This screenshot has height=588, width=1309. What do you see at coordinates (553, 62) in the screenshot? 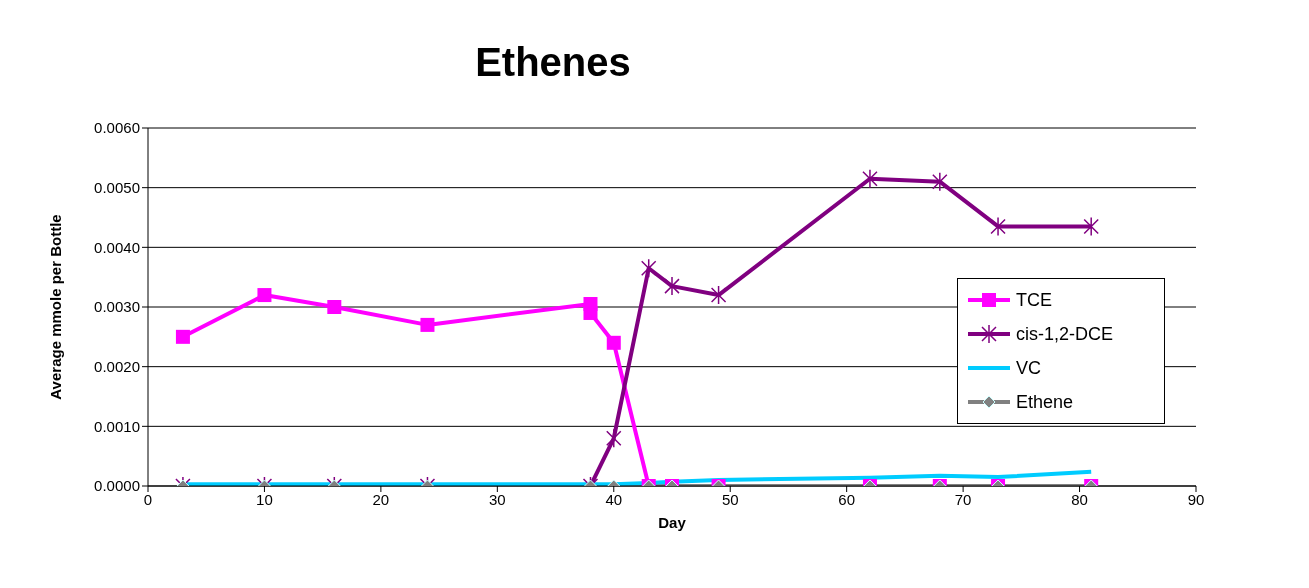
I see `chart-title: Ethenes` at bounding box center [553, 62].